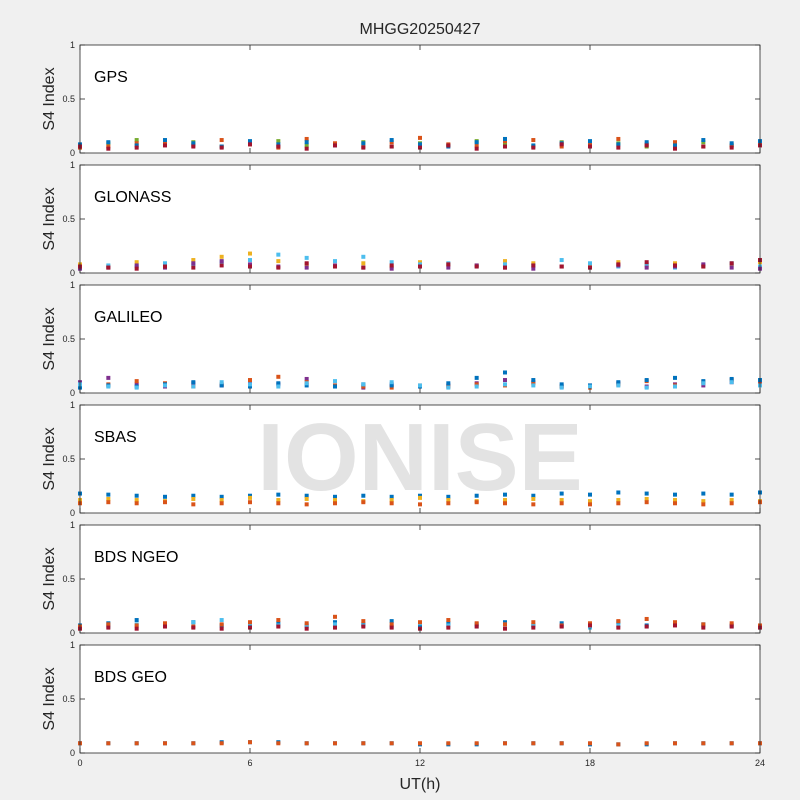 This screenshot has height=800, width=800. Describe the element at coordinates (760, 763) in the screenshot. I see `x-tick-label: 24` at that location.